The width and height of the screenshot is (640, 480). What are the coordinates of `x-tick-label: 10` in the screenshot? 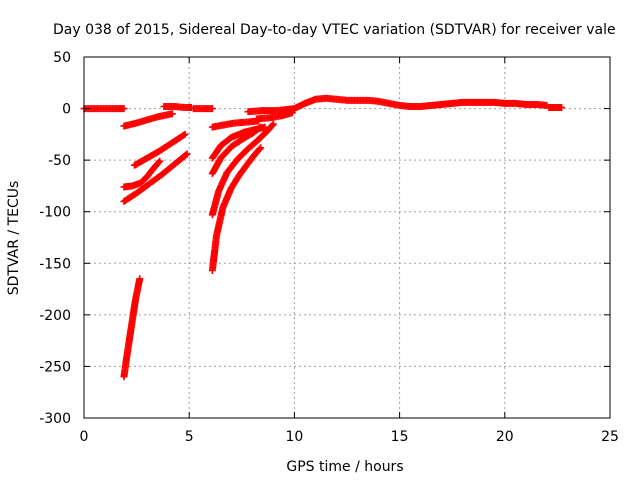 It's located at (294, 437).